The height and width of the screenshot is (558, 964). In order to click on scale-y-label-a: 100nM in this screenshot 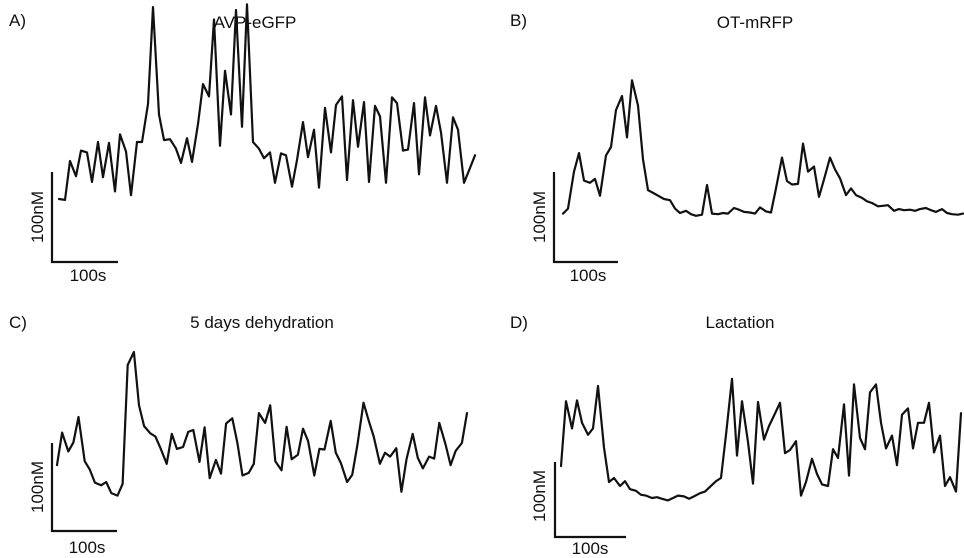, I will do `click(37, 217)`.